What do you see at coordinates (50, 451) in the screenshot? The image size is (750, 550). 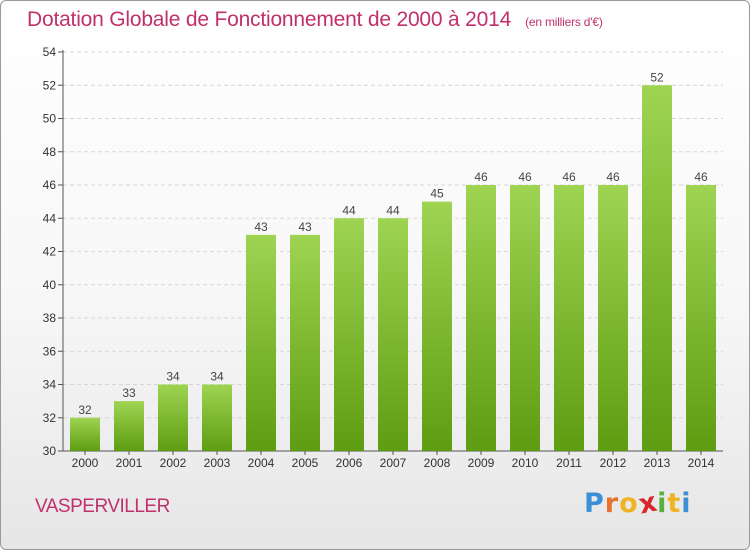 I see `y-tick-label: 30` at bounding box center [50, 451].